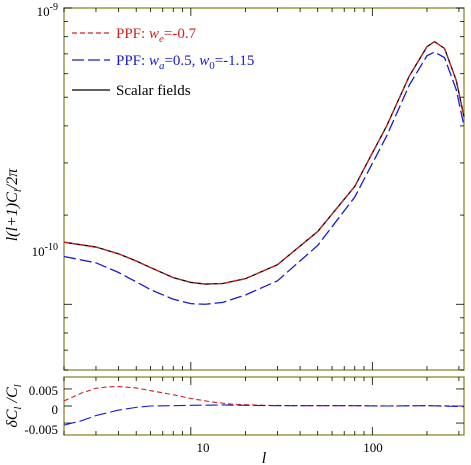 The image size is (471, 465). I want to click on top-ylabel: l(l+1)Cl/2π, so click(14, 205).